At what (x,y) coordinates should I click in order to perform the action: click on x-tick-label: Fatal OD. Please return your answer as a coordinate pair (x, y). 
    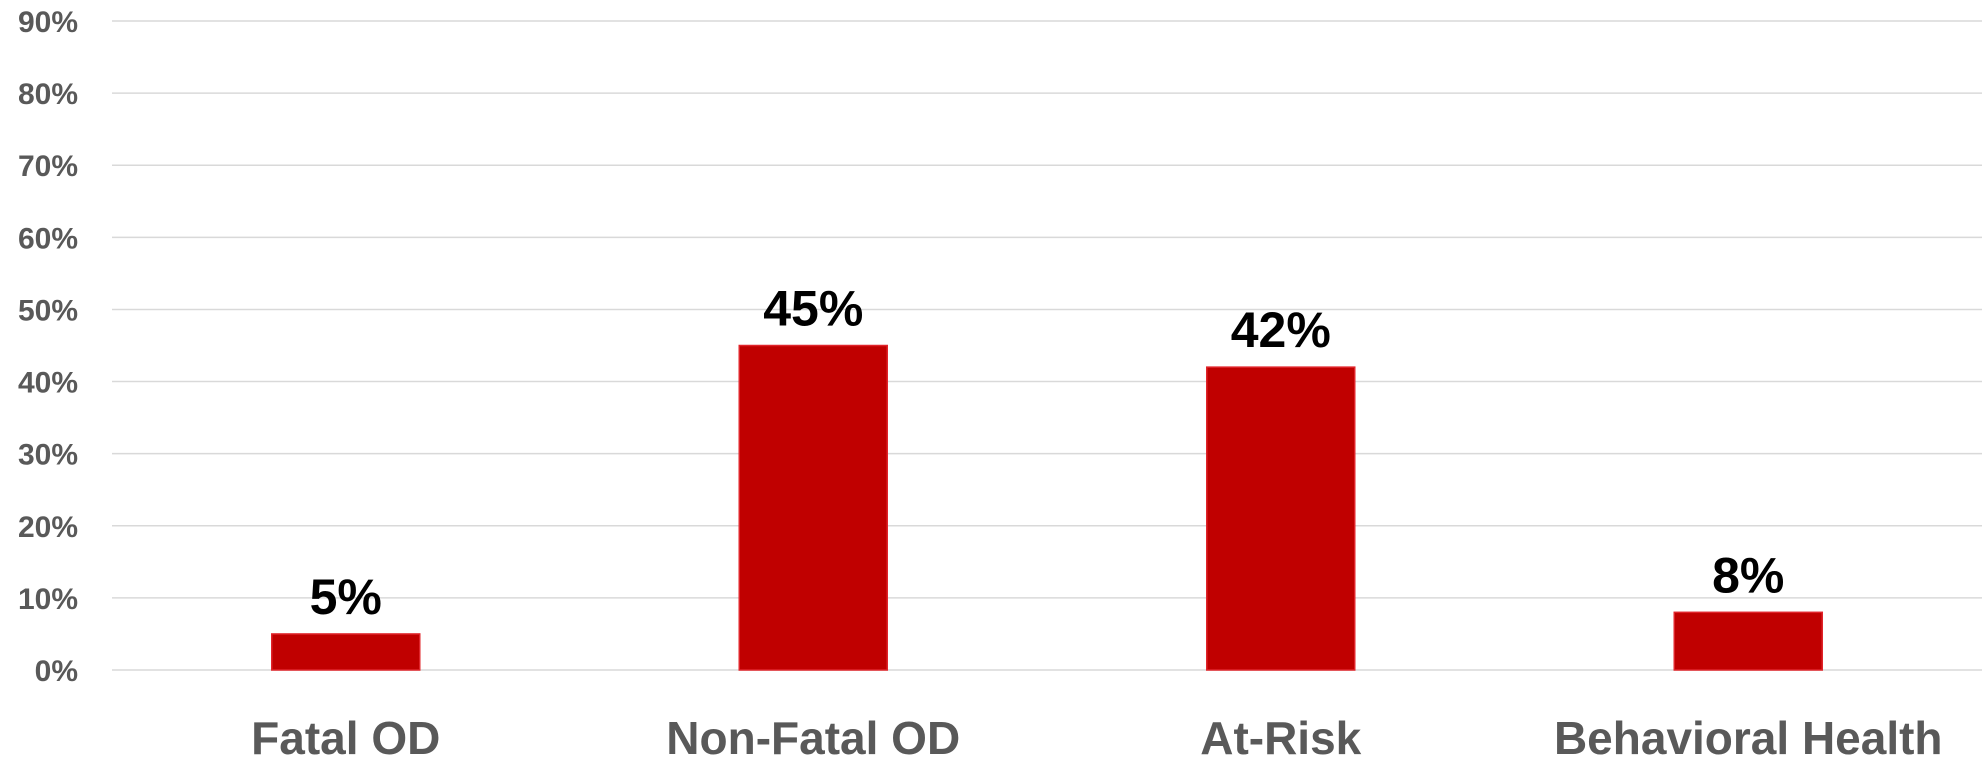
    Looking at the image, I should click on (345, 736).